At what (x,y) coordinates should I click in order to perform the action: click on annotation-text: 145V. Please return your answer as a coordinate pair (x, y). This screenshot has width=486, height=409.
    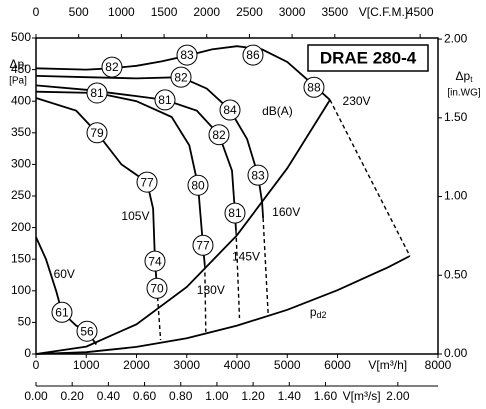
    Looking at the image, I should click on (246, 256).